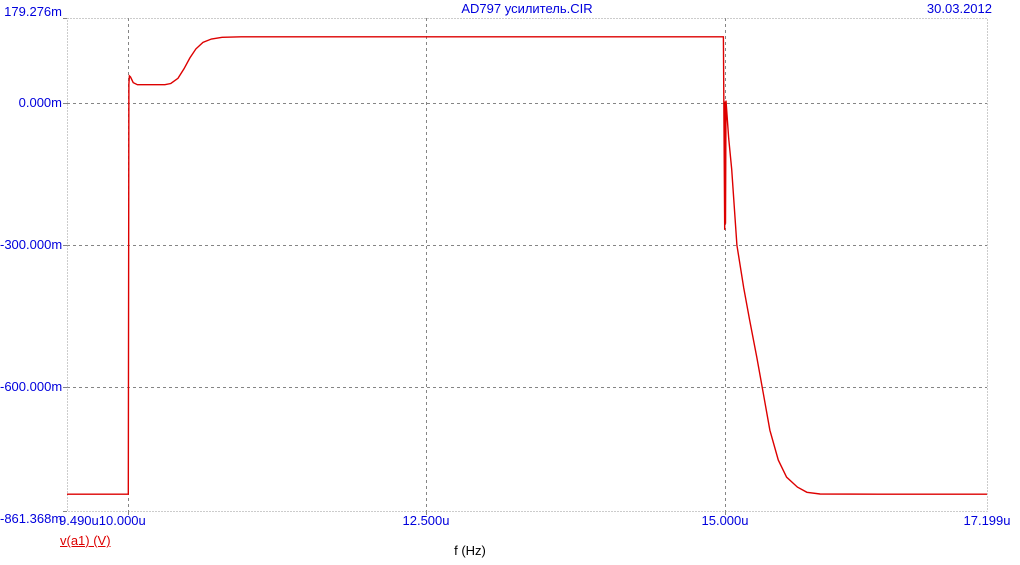 Image resolution: width=1020 pixels, height=565 pixels. I want to click on y-tick-label: -300.000m, so click(31, 244).